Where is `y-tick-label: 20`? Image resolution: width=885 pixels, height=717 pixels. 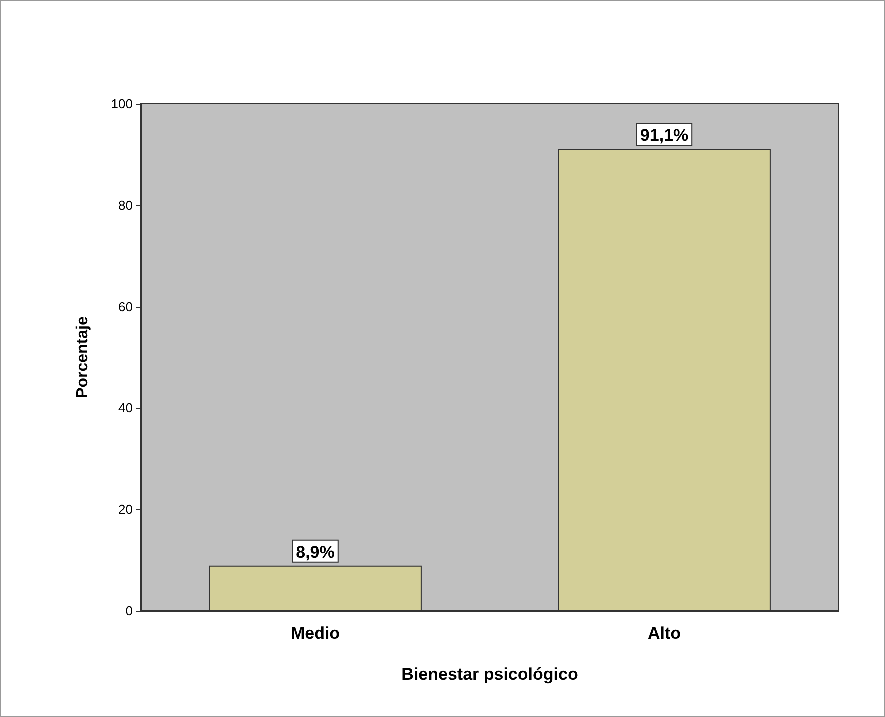
y-tick-label: 20 is located at coordinates (125, 510).